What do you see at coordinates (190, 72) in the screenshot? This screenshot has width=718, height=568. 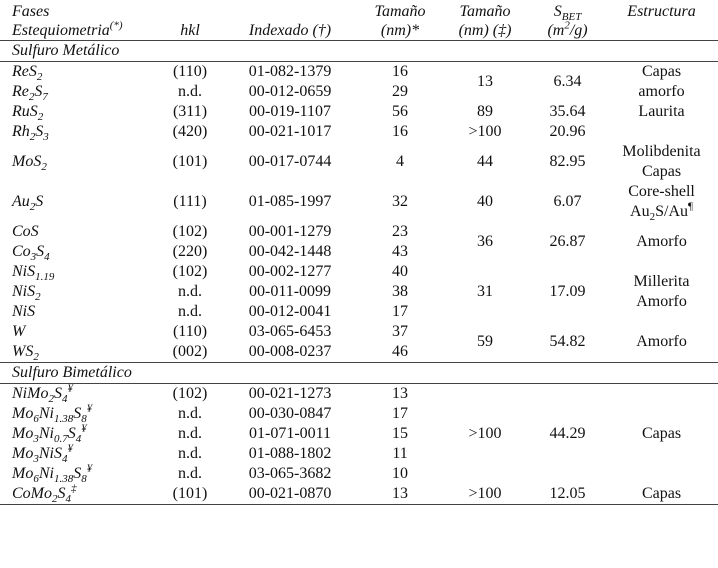 I see `hkl: (110)` at bounding box center [190, 72].